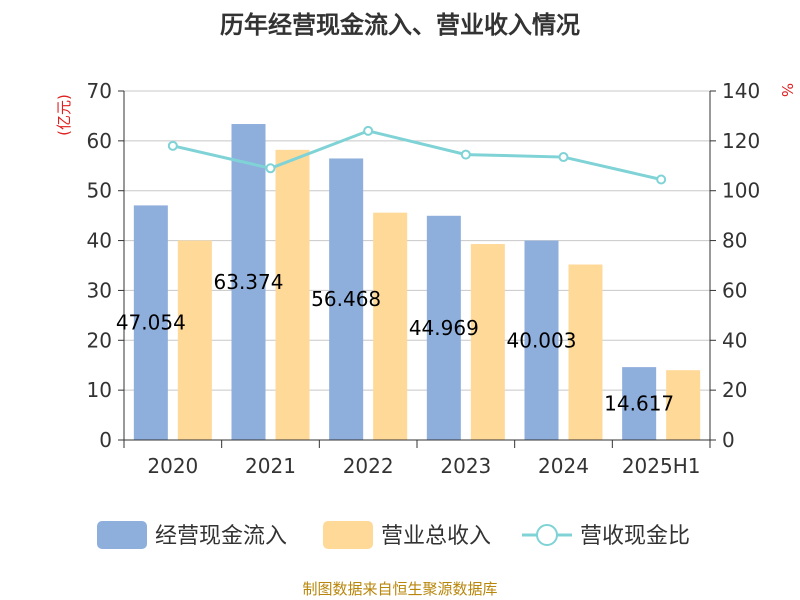  I want to click on data-label: 63.374, so click(249, 282).